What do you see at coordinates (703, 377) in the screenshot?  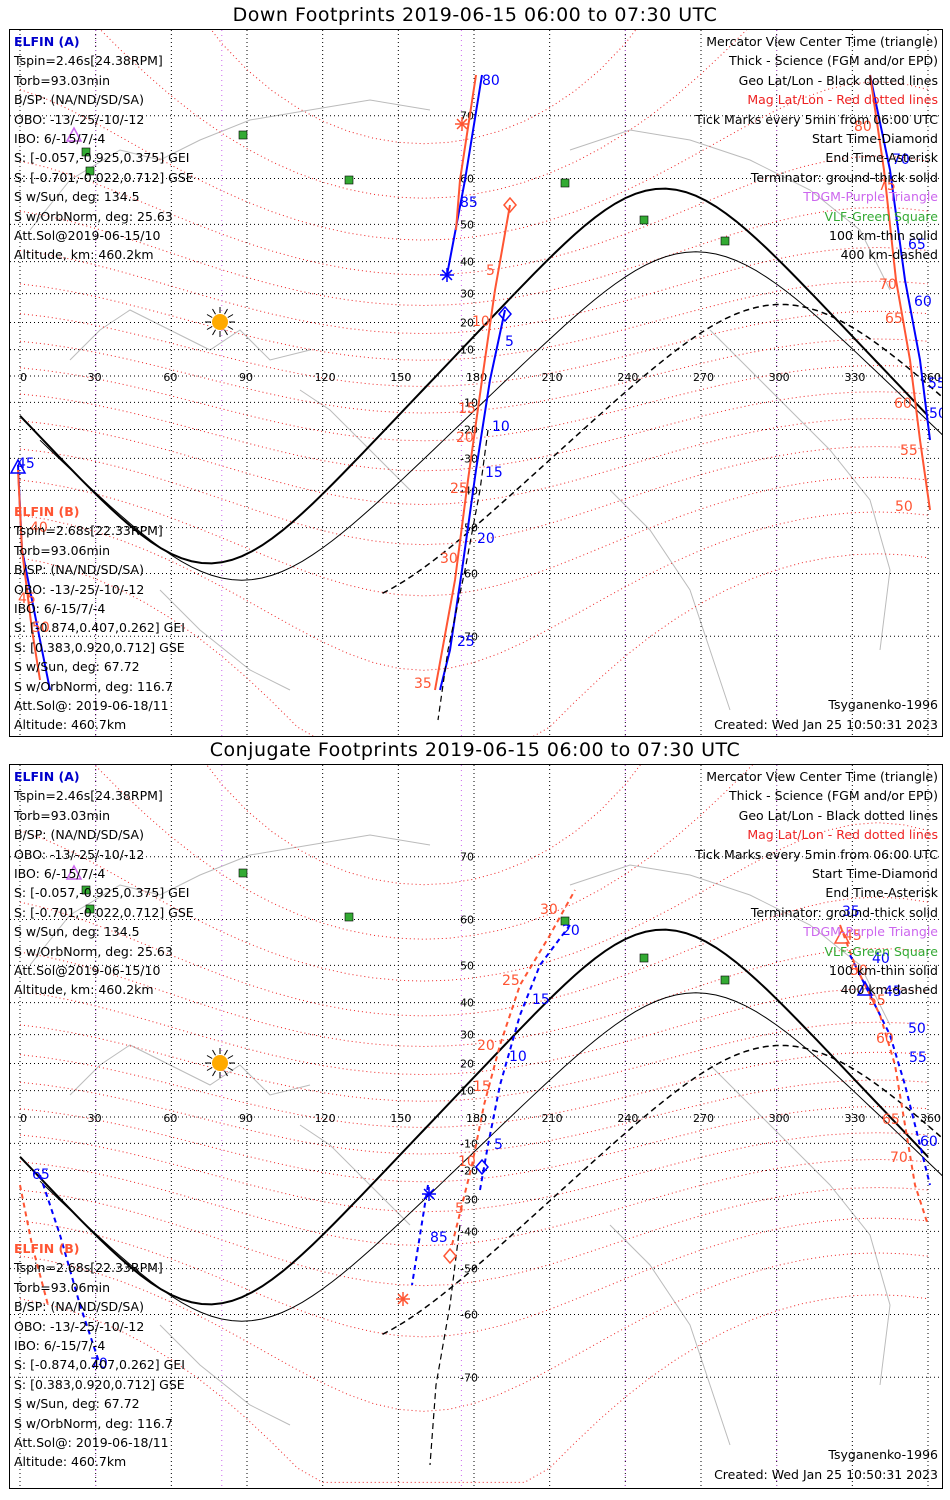 I see `lon-label-270: 270` at bounding box center [703, 377].